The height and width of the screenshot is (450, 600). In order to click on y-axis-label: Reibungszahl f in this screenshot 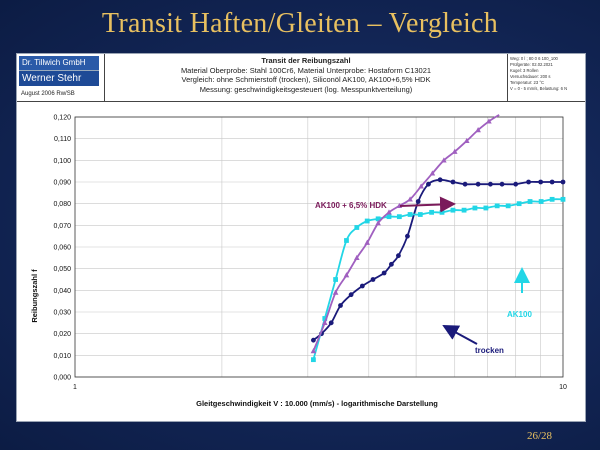, I will do `click(34, 296)`.